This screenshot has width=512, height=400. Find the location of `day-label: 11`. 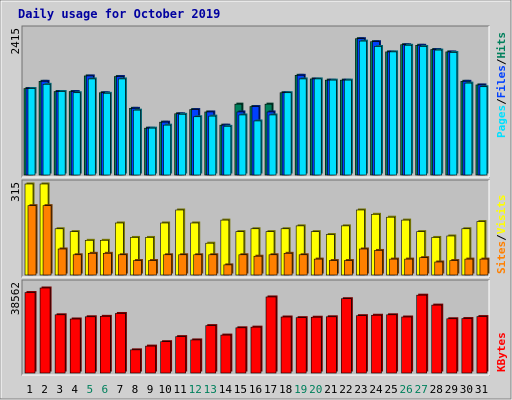

day-label: 11 is located at coordinates (180, 389).